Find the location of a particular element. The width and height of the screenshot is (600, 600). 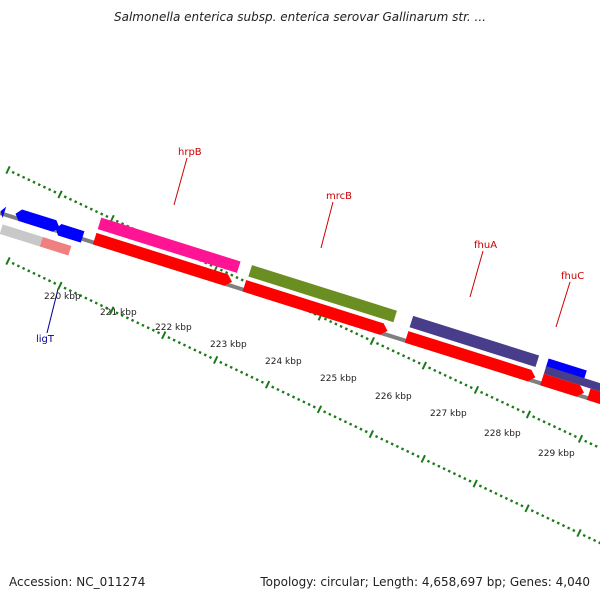

cds-arrow-mrcB is located at coordinates (316, 308).